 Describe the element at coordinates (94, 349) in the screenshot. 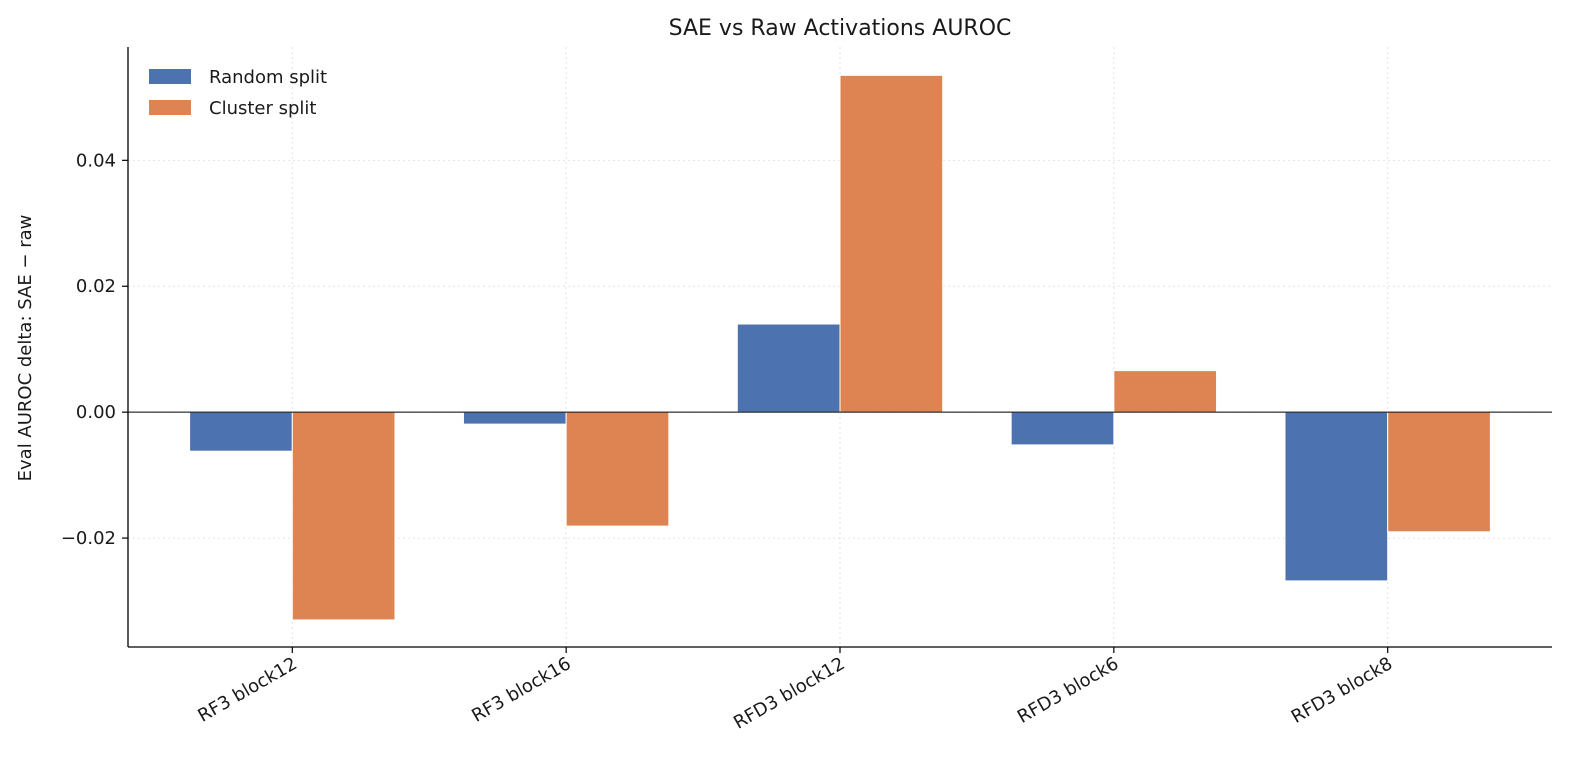

I see `y-axis-ticks: −0.02 0.00 0.02 0.04` at that location.